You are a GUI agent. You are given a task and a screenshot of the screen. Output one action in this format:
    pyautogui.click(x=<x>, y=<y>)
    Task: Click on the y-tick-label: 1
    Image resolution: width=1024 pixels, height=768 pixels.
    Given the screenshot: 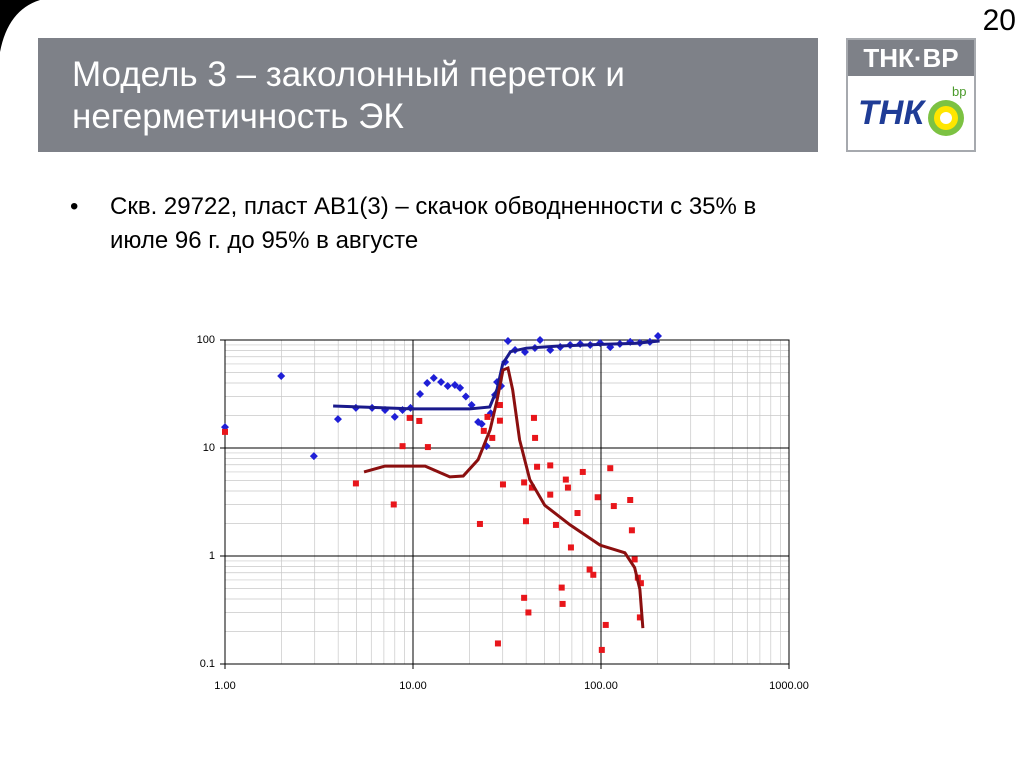 What is the action you would take?
    pyautogui.click(x=212, y=556)
    